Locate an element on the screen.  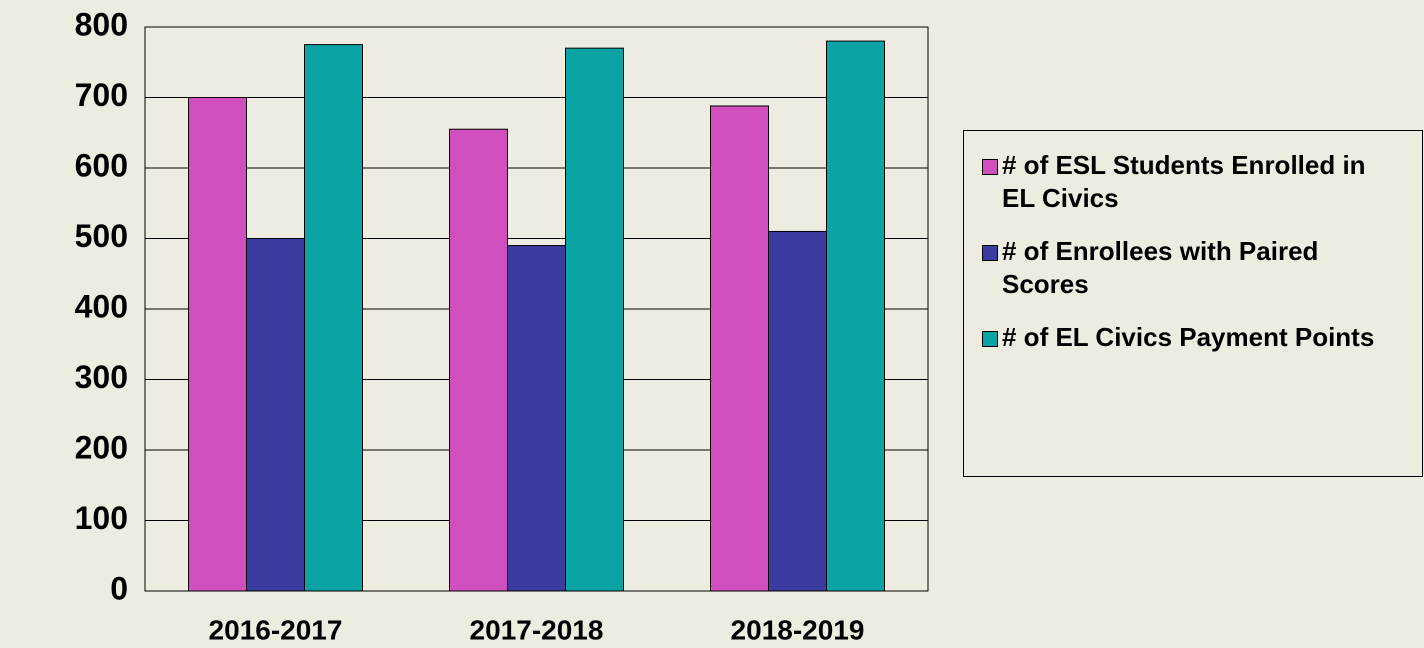
legend-item: # of Enrollees with Paired Scores is located at coordinates (1197, 268).